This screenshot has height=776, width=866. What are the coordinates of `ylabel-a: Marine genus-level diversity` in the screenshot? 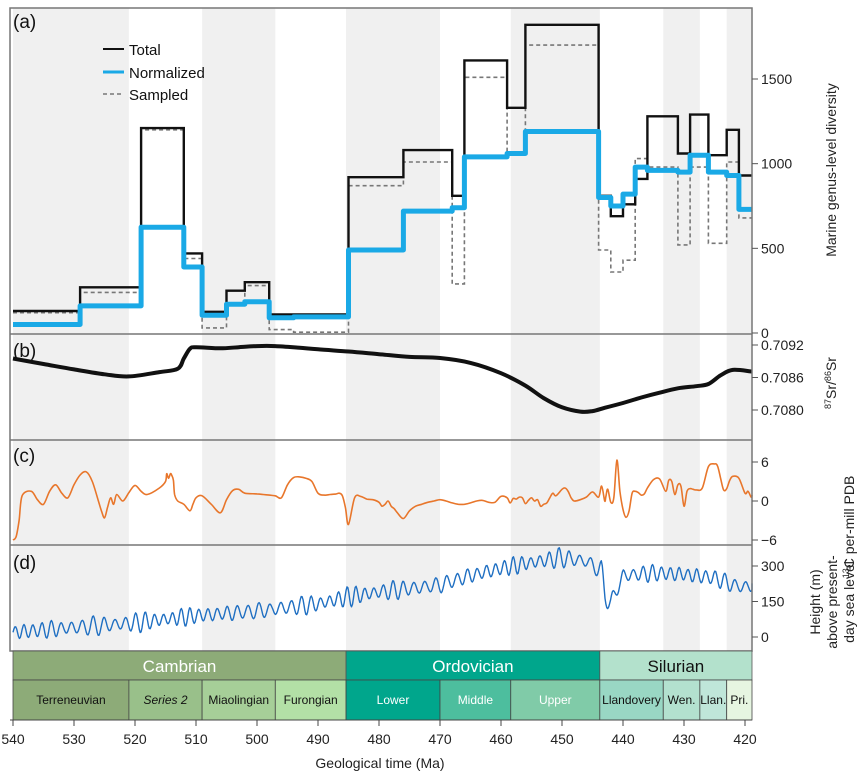 It's located at (831, 170).